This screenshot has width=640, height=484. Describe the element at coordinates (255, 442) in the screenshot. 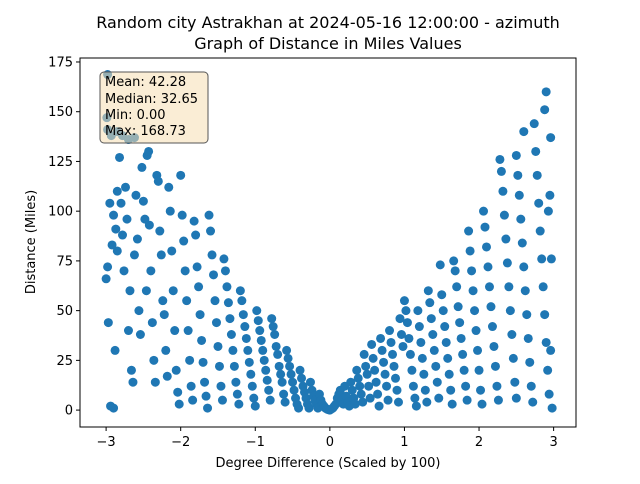

I see `x-tick-label: −1` at that location.